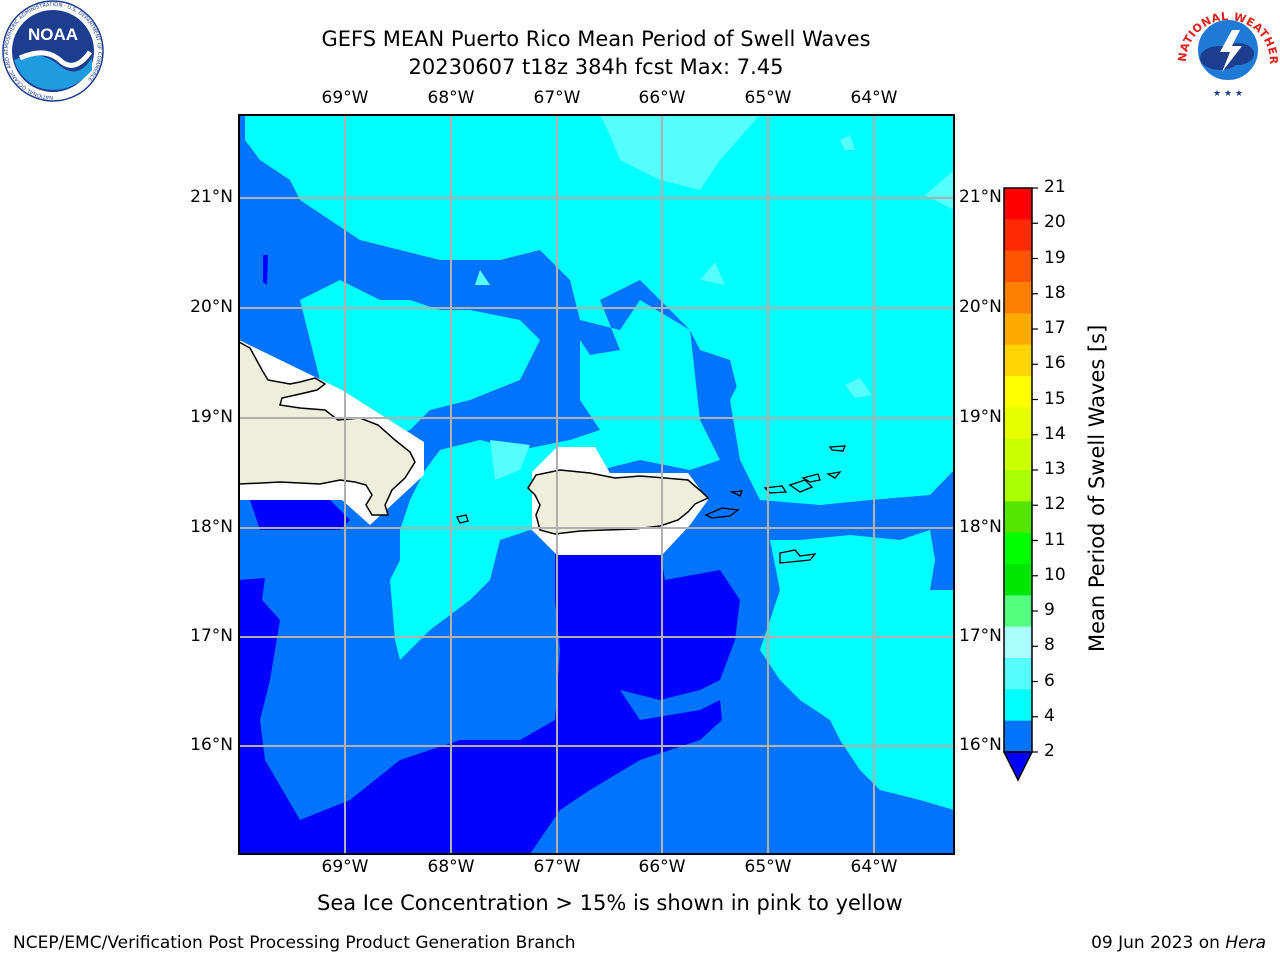 The width and height of the screenshot is (1280, 960). Describe the element at coordinates (1049, 715) in the screenshot. I see `colorbar-tick-label: 4` at that location.